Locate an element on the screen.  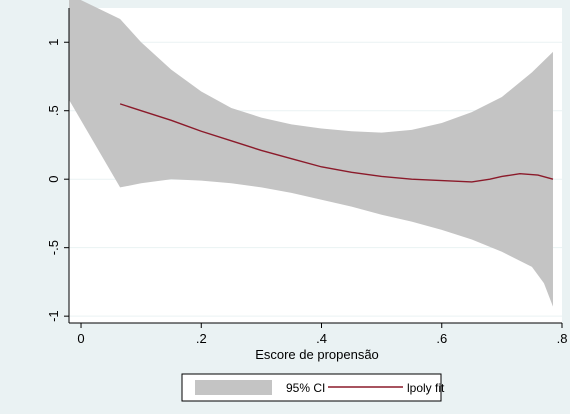
x-tick-label-4: .8 is located at coordinates (562, 338).